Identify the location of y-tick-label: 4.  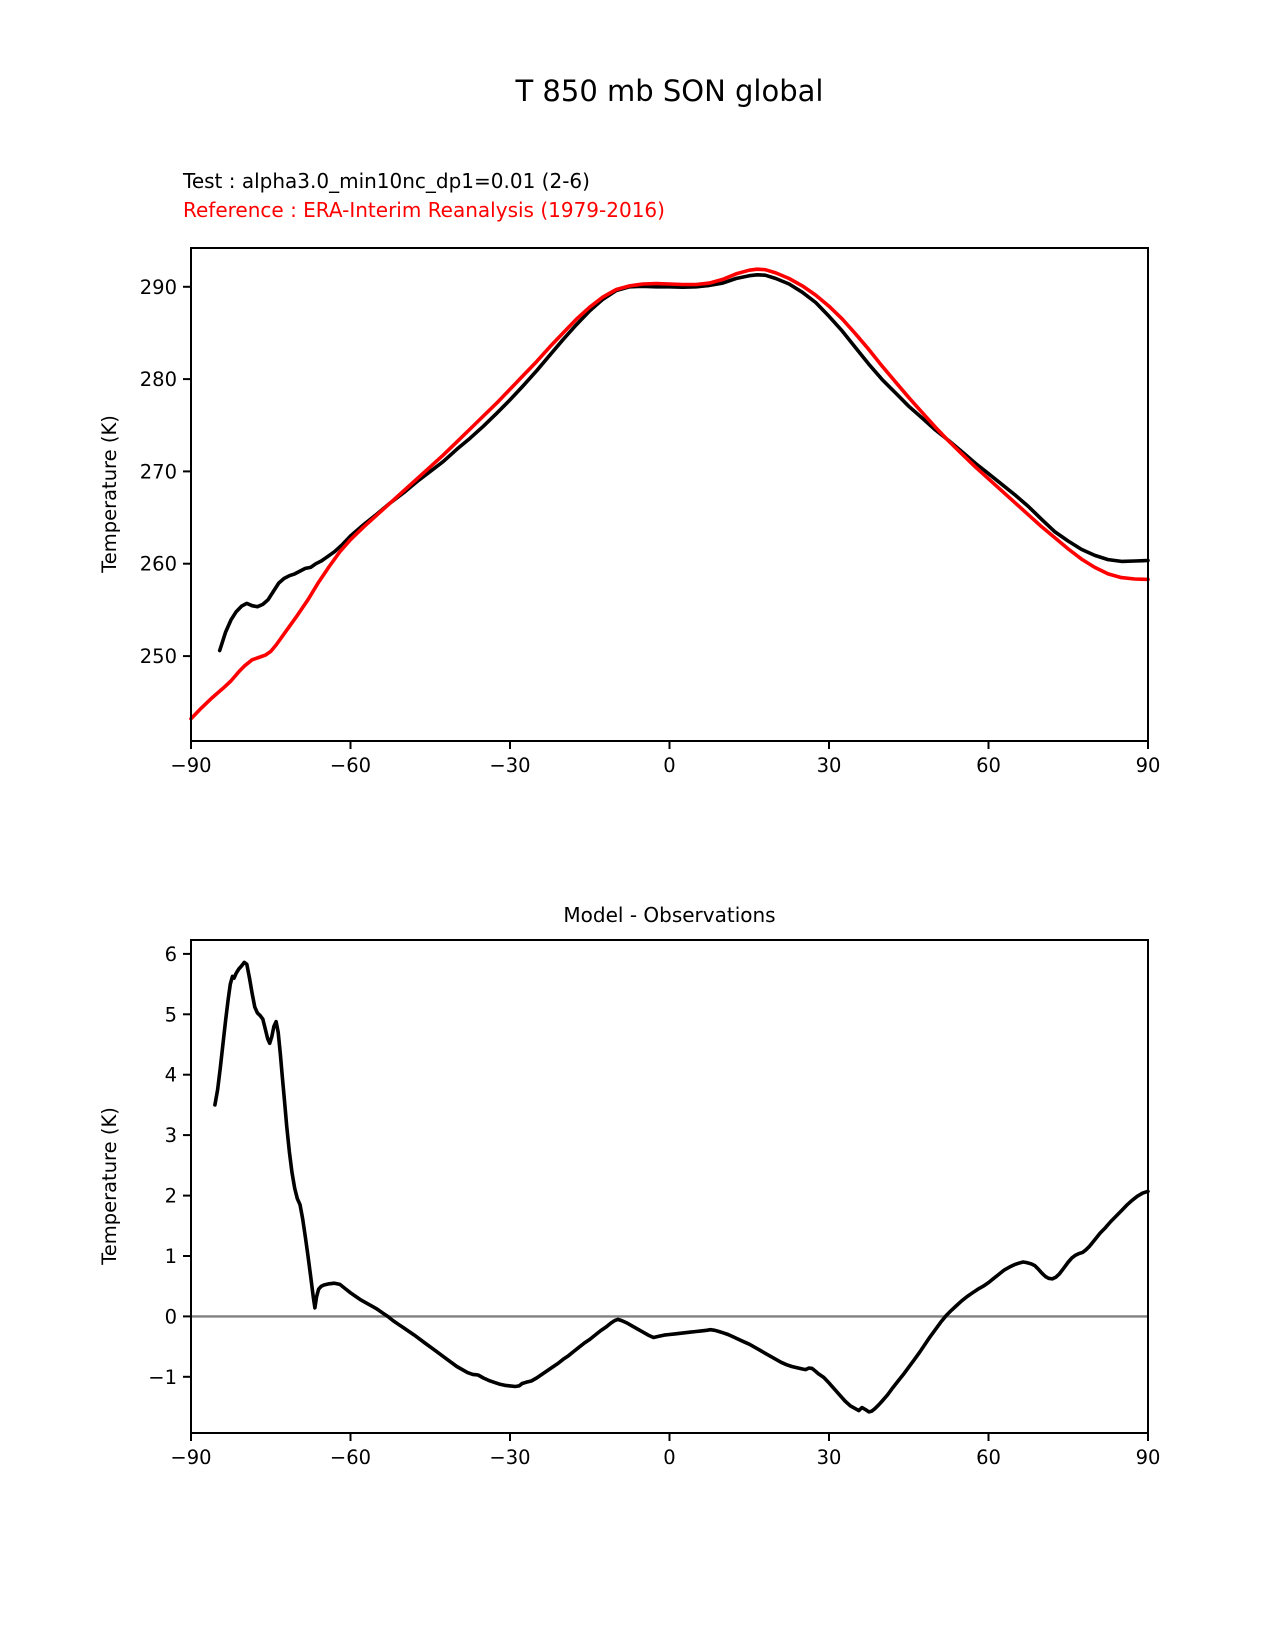
(171, 1075).